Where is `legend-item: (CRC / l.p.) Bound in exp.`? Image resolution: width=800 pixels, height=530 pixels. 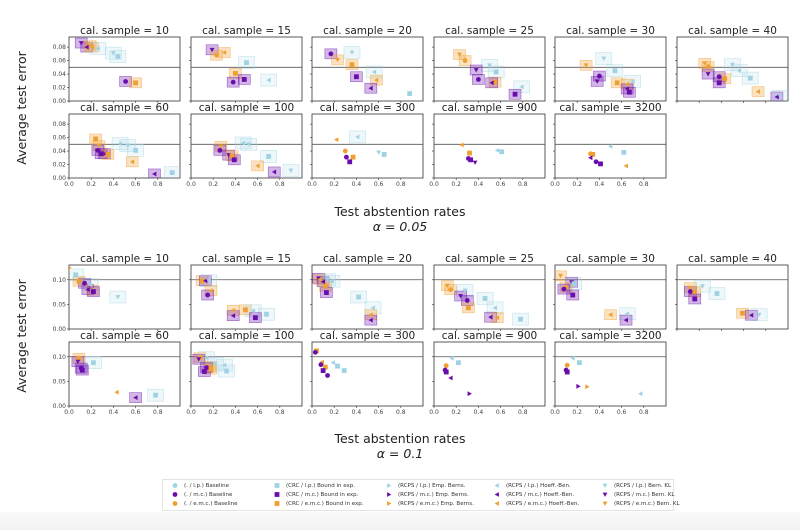
legend-item: (CRC / l.p.) Bound in exp. is located at coordinates (314, 486).